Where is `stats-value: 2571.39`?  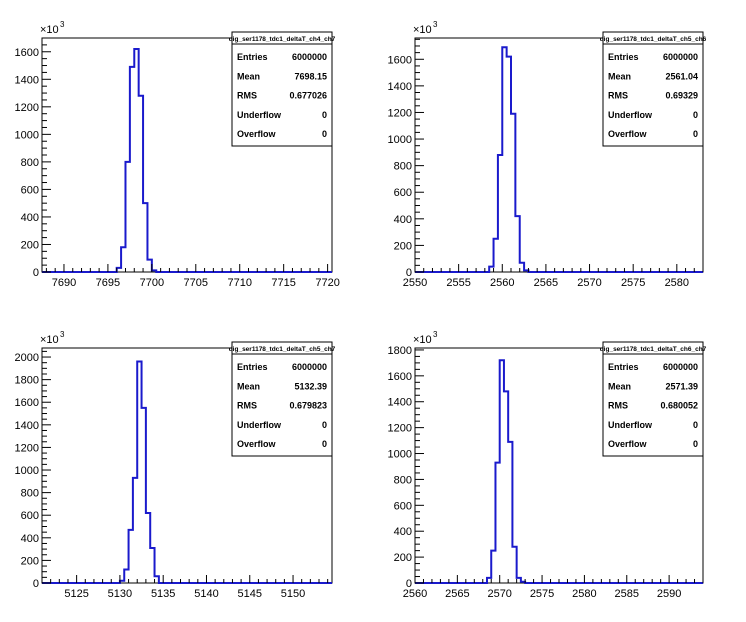
stats-value: 2571.39 is located at coordinates (681, 386).